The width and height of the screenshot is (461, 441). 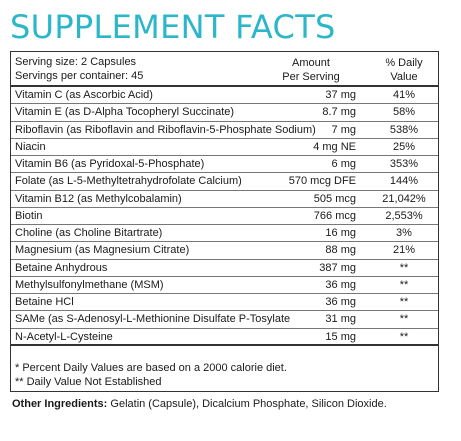 I want to click on footnote-not-established: ** Daily Value Not Established, so click(x=88, y=382).